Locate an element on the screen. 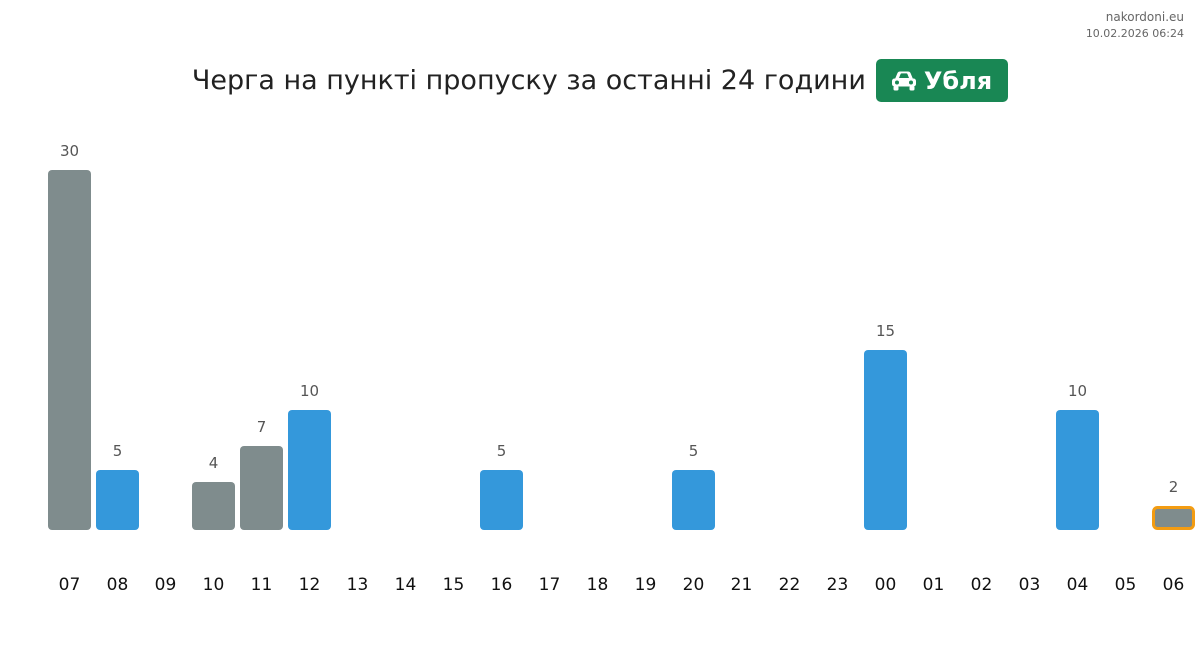 The image size is (1200, 651). tick-label-20: 20 is located at coordinates (694, 585).